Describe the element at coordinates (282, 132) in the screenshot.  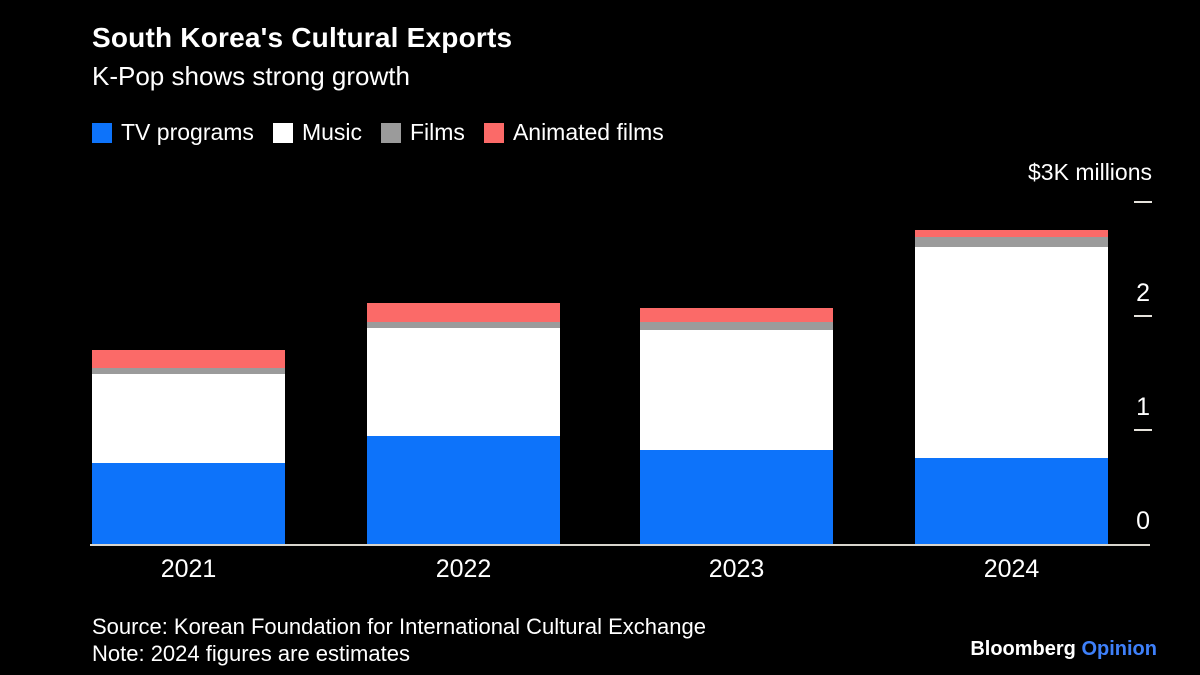
I see `legend-swatch-music-icon` at that location.